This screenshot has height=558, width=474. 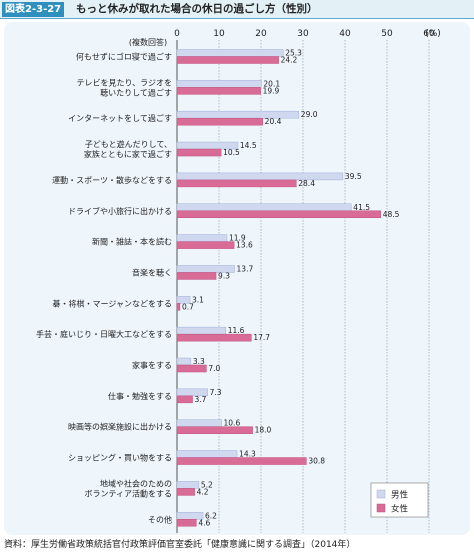 What do you see at coordinates (128, 493) in the screenshot?
I see `category-label: ボランティア活動をする` at bounding box center [128, 493].